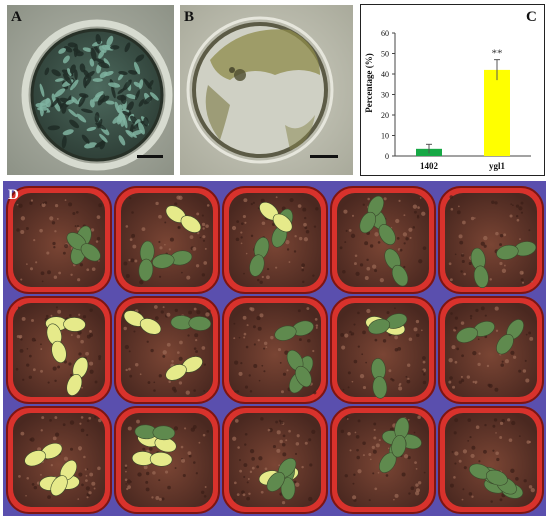 The height and width of the screenshot is (522, 550). I want to click on y-axis-label: Percentage (%), so click(369, 83).